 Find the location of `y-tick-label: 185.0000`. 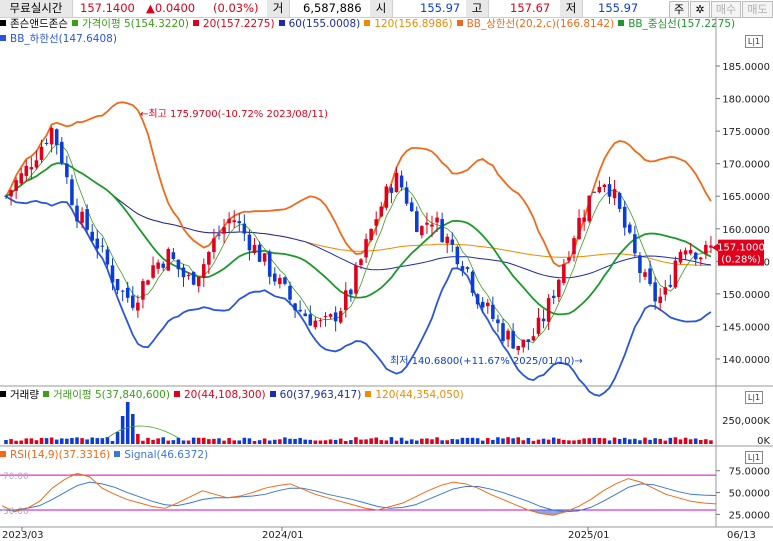

y-tick-label: 185.0000 is located at coordinates (746, 67).